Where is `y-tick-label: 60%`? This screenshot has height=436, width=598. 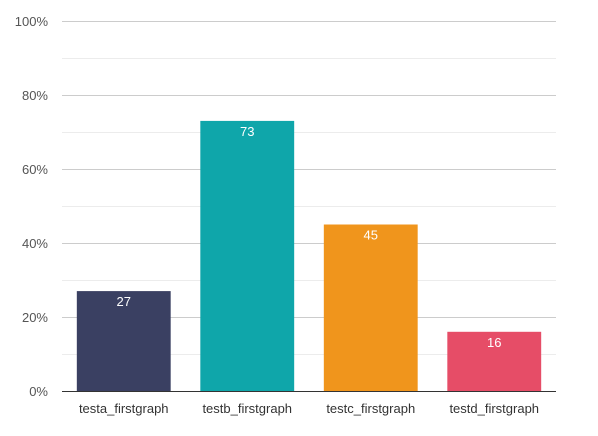
y-tick-label: 60% is located at coordinates (35, 169).